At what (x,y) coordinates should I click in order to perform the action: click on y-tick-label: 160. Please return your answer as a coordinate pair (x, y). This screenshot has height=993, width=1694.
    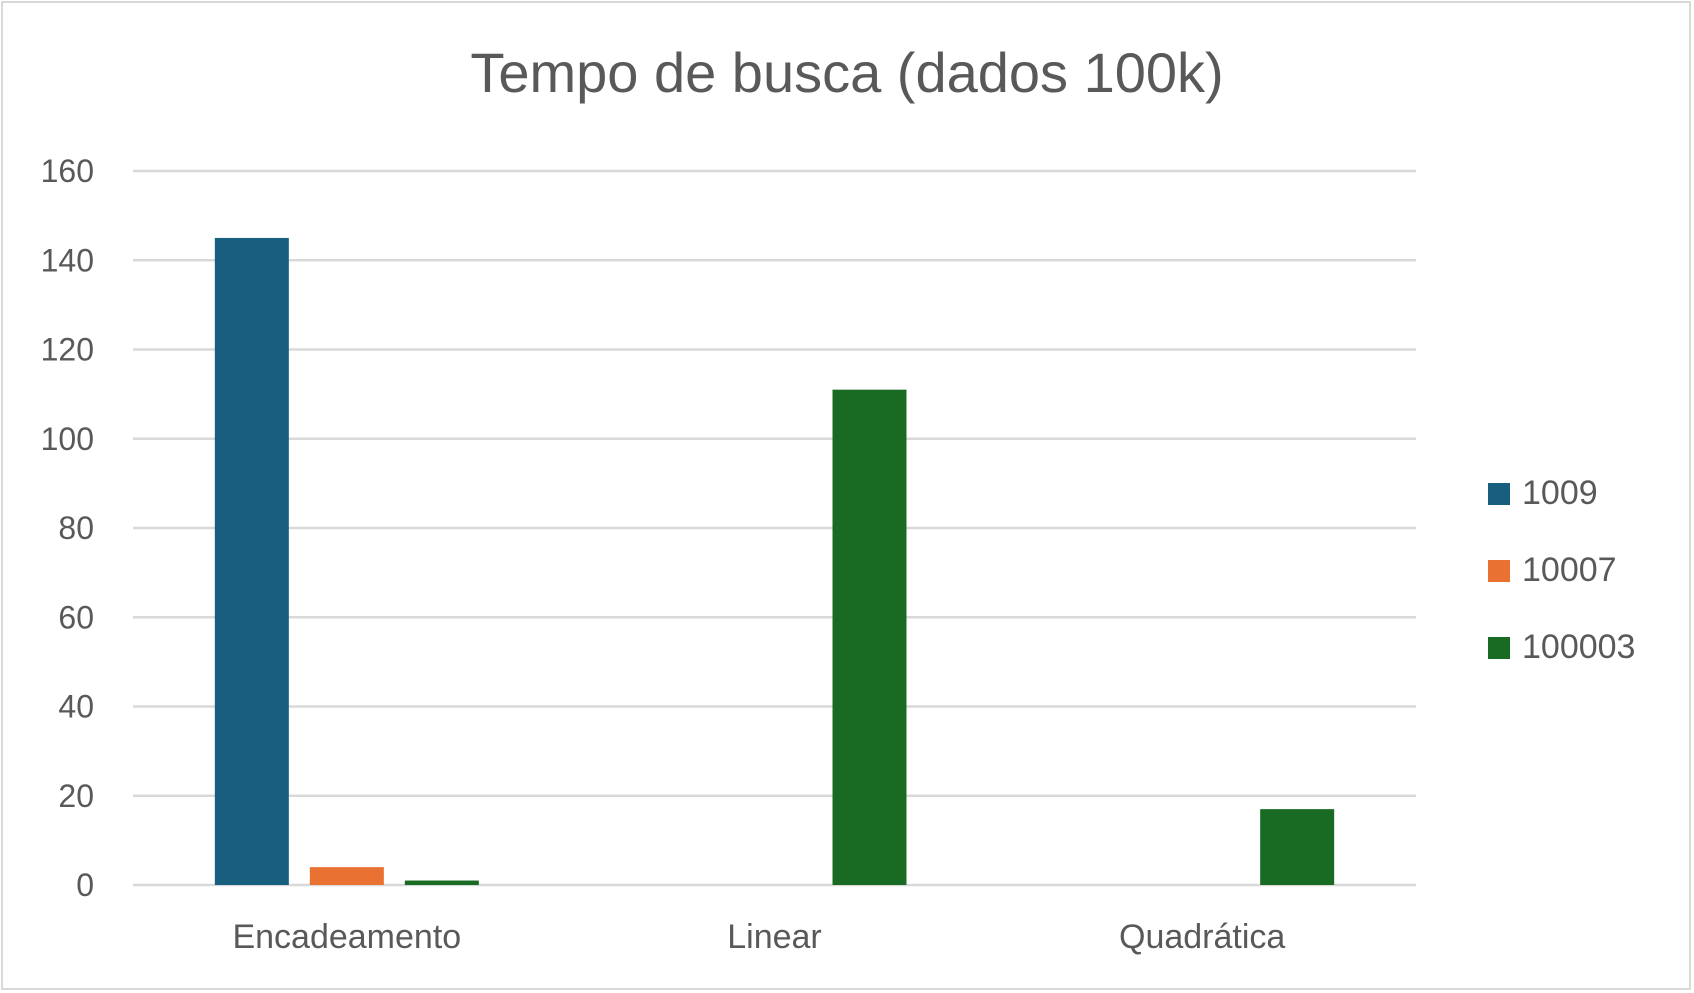
    Looking at the image, I should click on (67, 171).